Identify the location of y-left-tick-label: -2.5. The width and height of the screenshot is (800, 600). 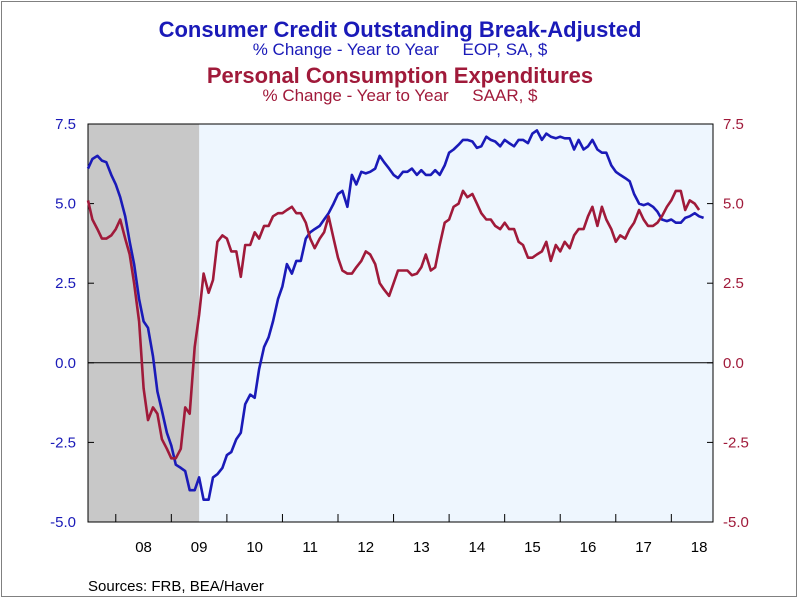
(63, 442).